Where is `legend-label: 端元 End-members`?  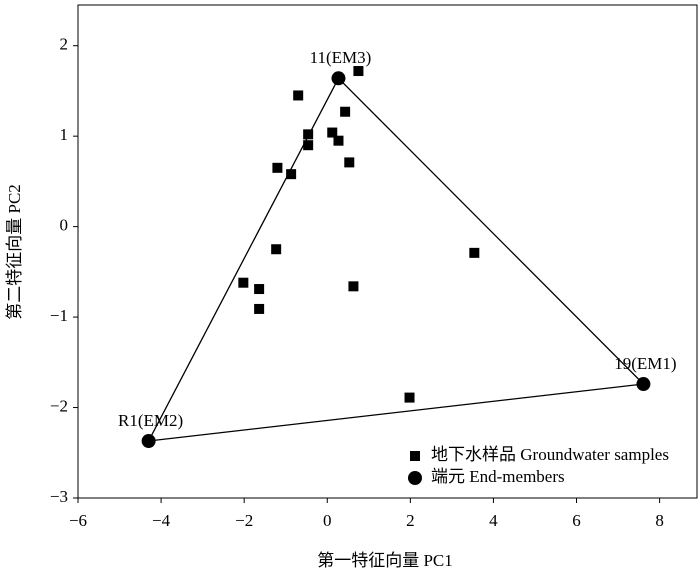 legend-label: 端元 End-members is located at coordinates (498, 476).